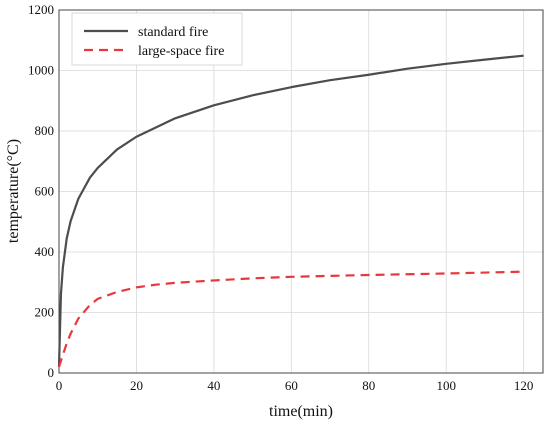  I want to click on x-tick-label: 0, so click(59, 385).